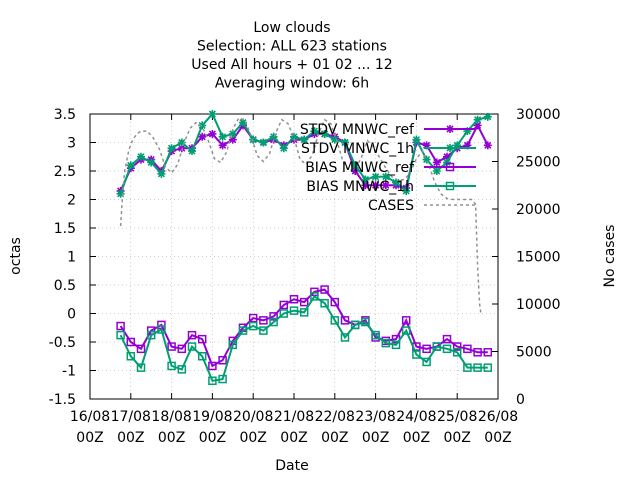  Describe the element at coordinates (391, 206) in the screenshot. I see `legend-label: CASES` at that location.